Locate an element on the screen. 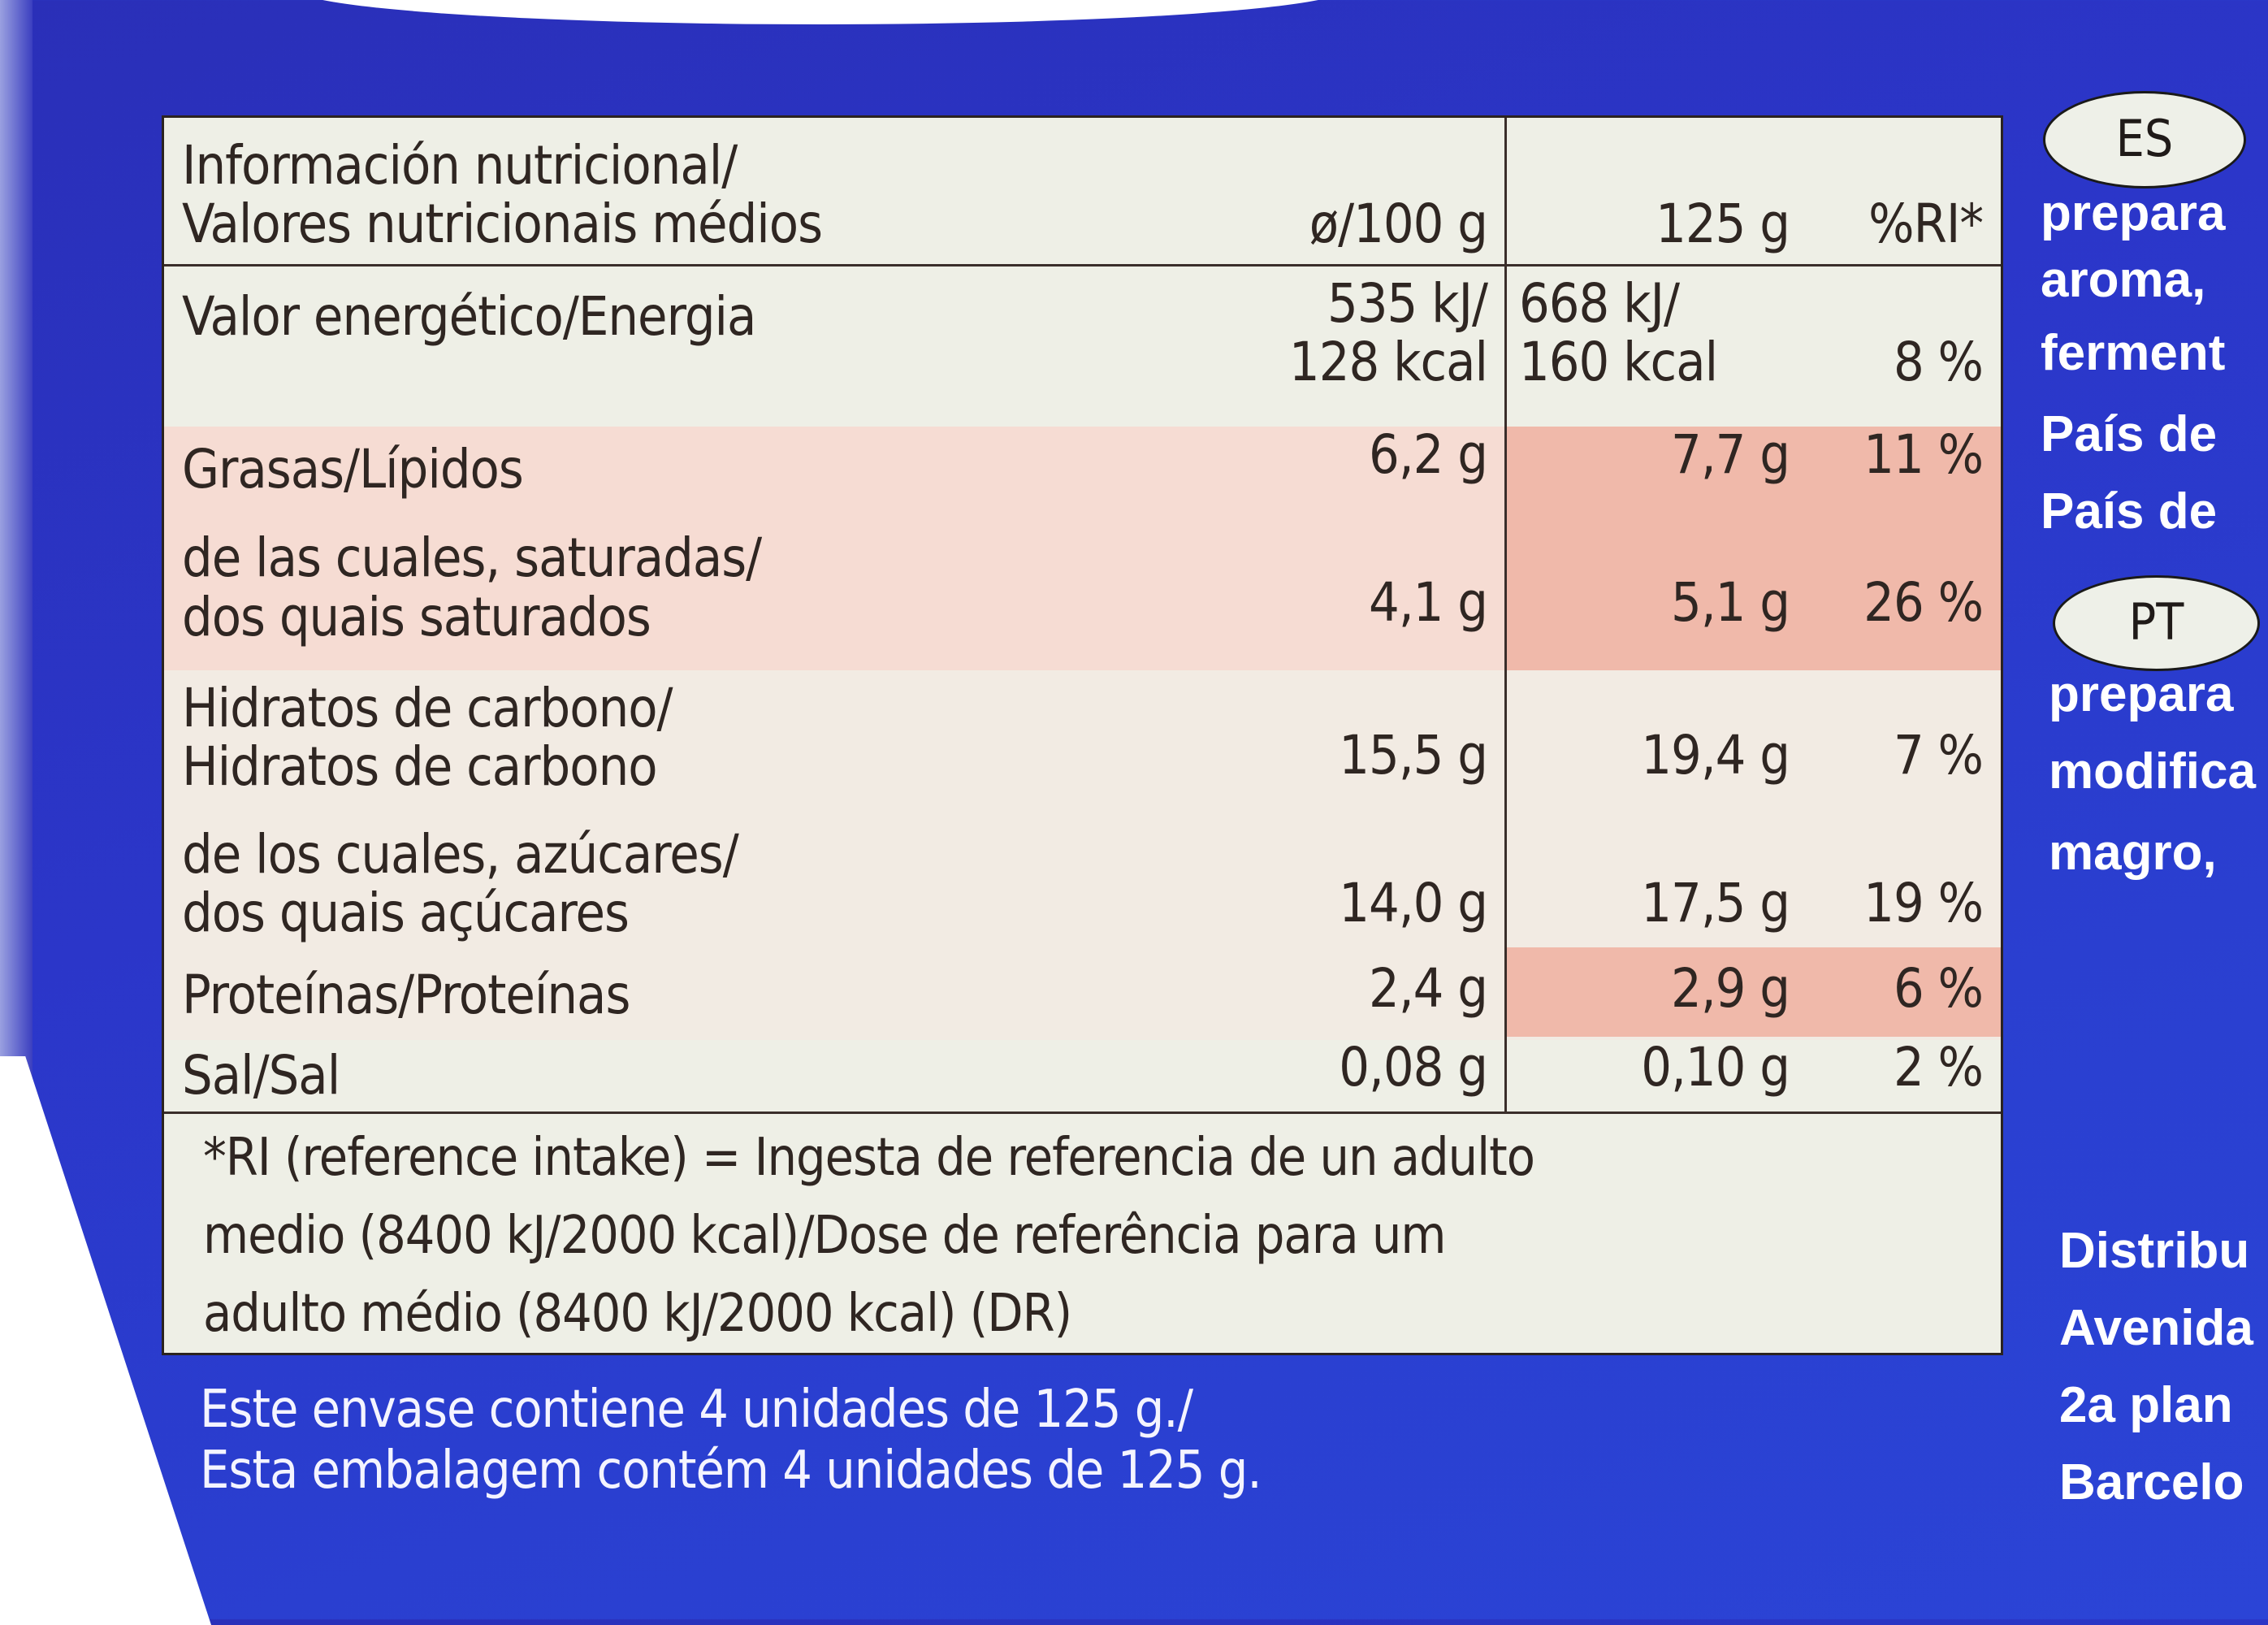 The width and height of the screenshot is (2268, 1625). portion-value: 2,9 g is located at coordinates (1731, 989).